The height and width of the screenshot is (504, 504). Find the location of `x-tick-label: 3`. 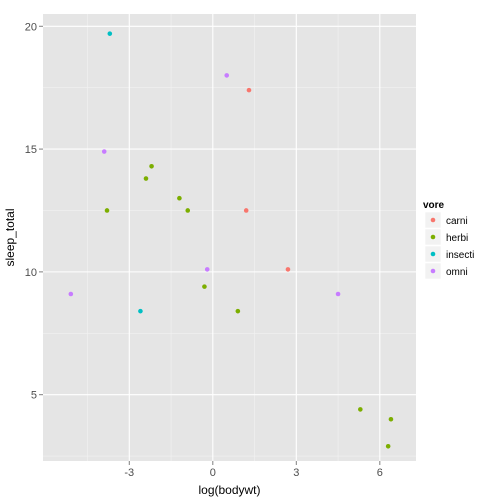

x-tick-label: 3 is located at coordinates (296, 473).